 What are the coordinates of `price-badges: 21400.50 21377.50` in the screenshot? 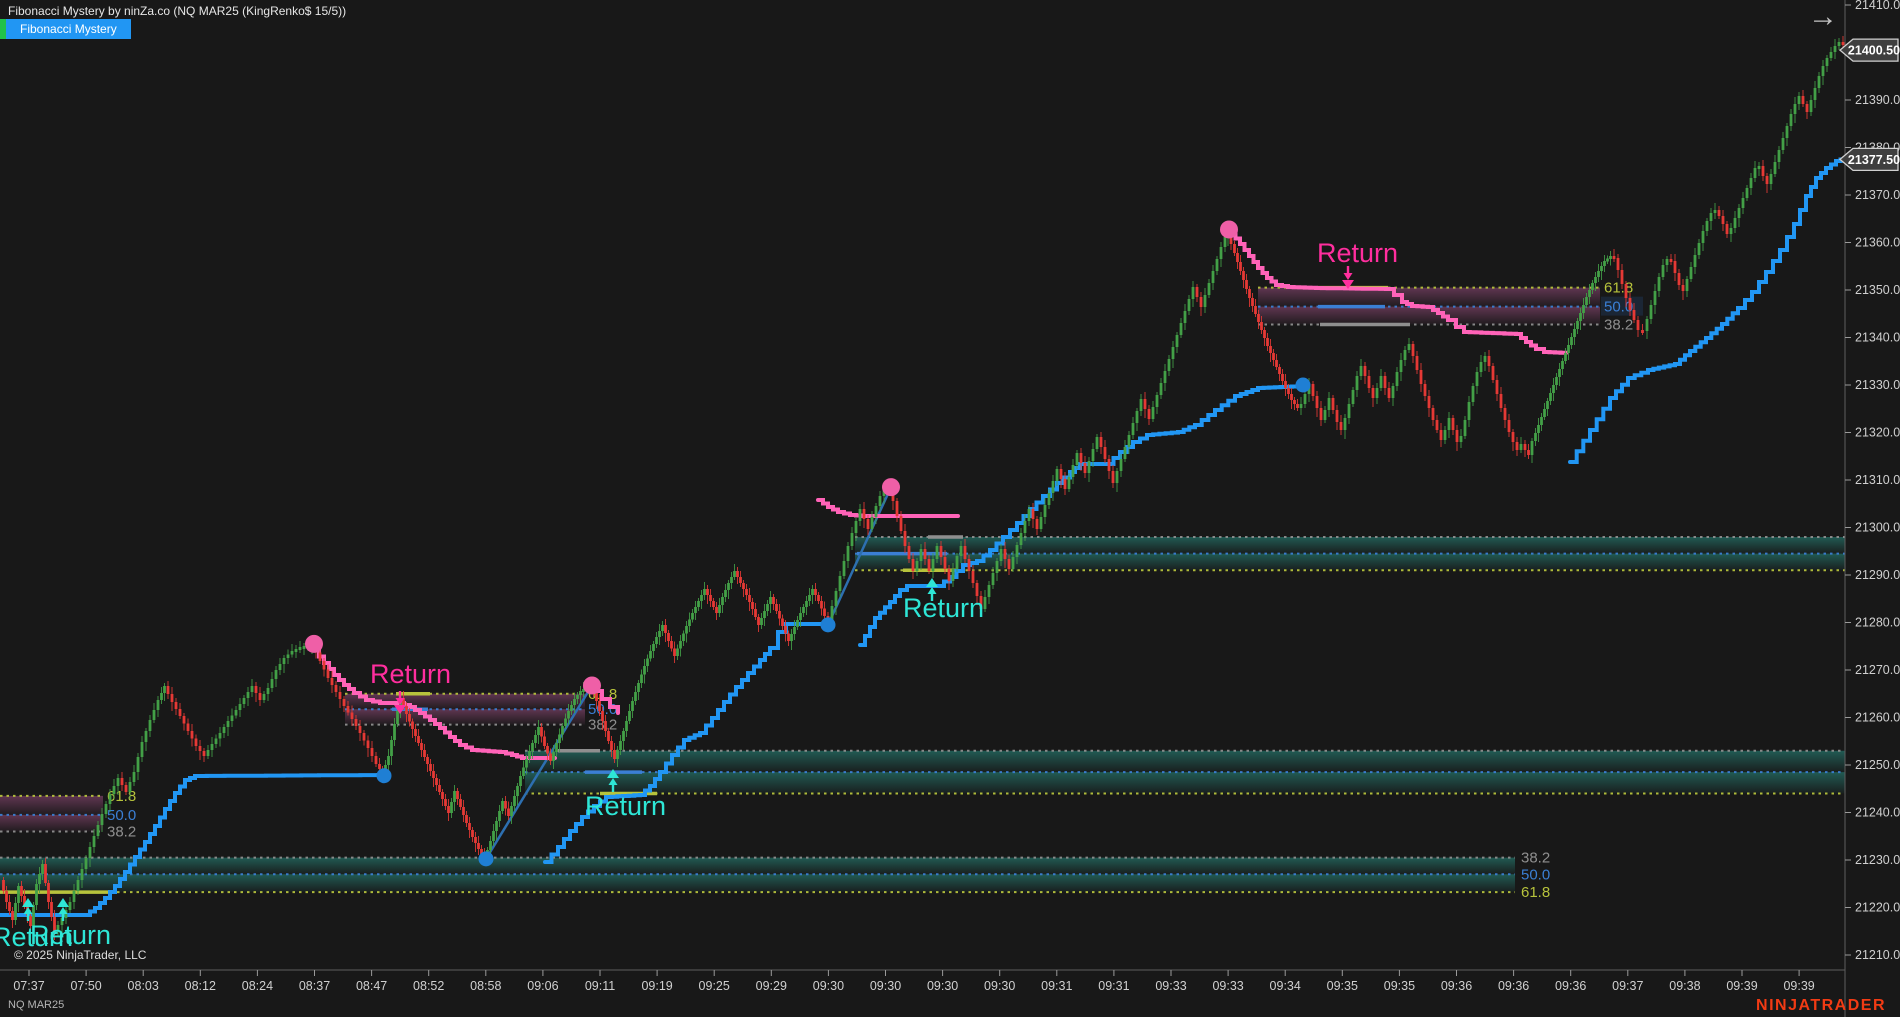 It's located at (1869, 105).